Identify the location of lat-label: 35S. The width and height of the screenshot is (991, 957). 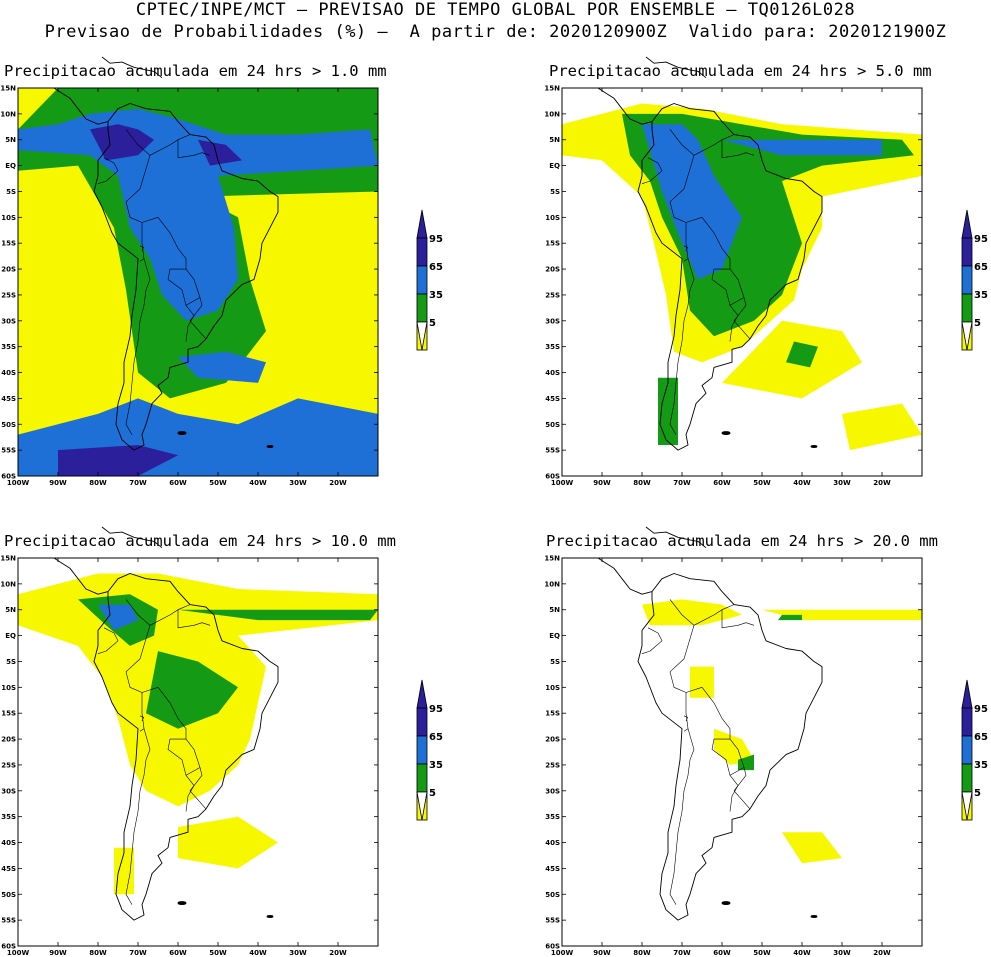
(552, 347).